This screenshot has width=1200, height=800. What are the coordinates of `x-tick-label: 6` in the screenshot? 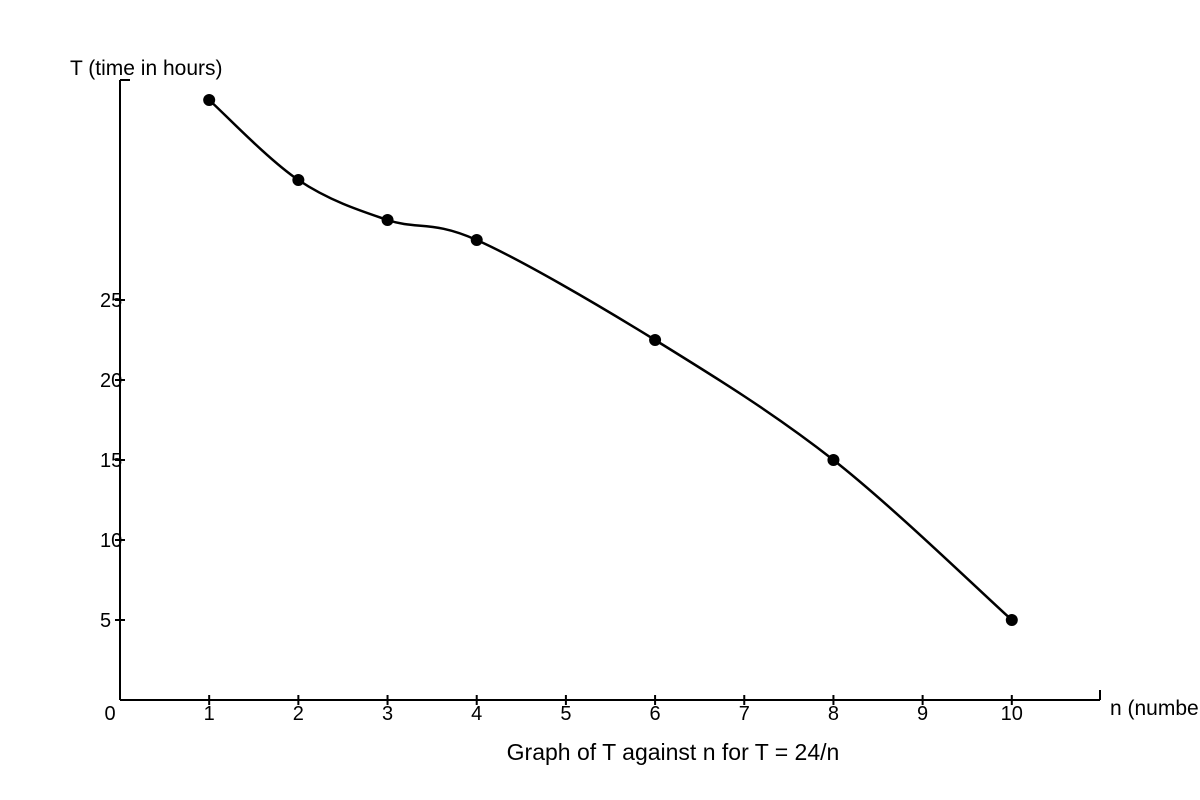 It's located at (655, 714).